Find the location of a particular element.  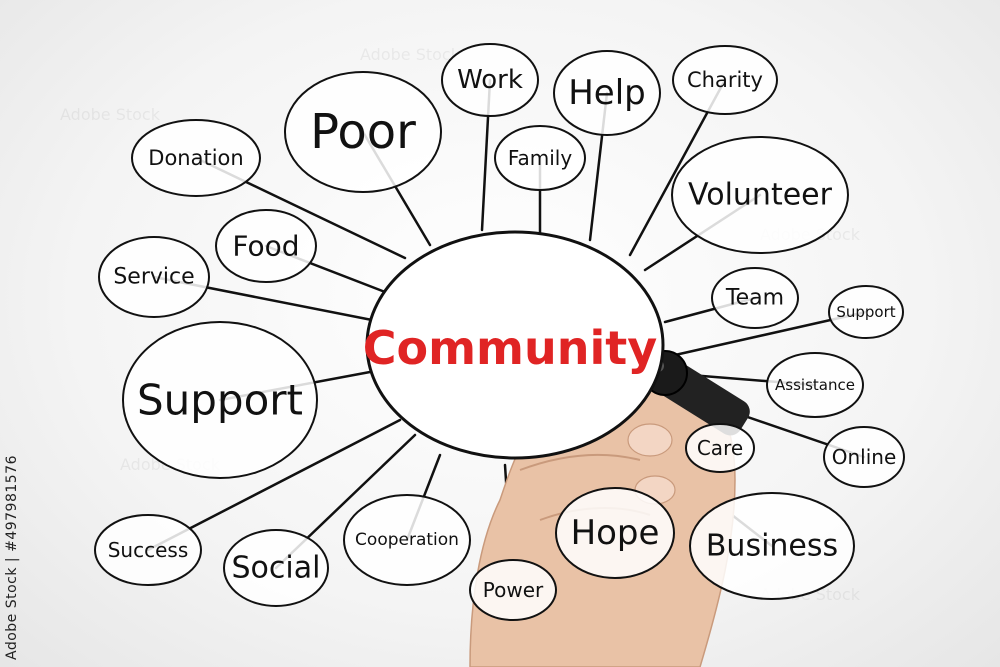

node-label-team: Team is located at coordinates (754, 298).